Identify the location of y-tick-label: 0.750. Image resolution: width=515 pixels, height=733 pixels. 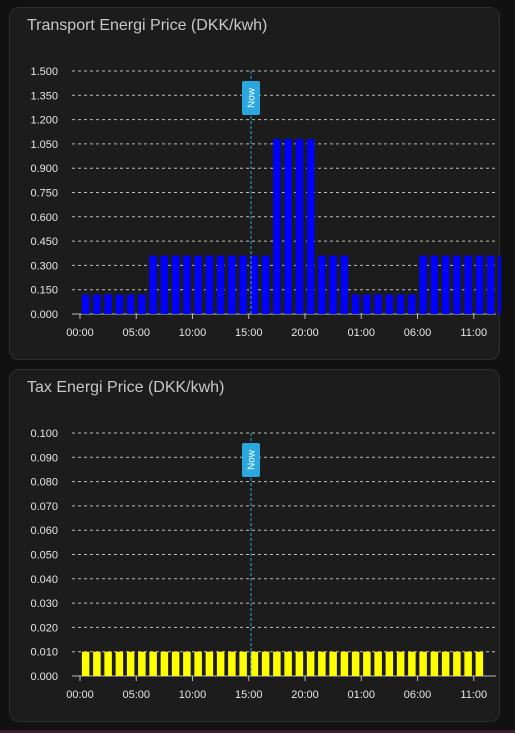
(44, 194).